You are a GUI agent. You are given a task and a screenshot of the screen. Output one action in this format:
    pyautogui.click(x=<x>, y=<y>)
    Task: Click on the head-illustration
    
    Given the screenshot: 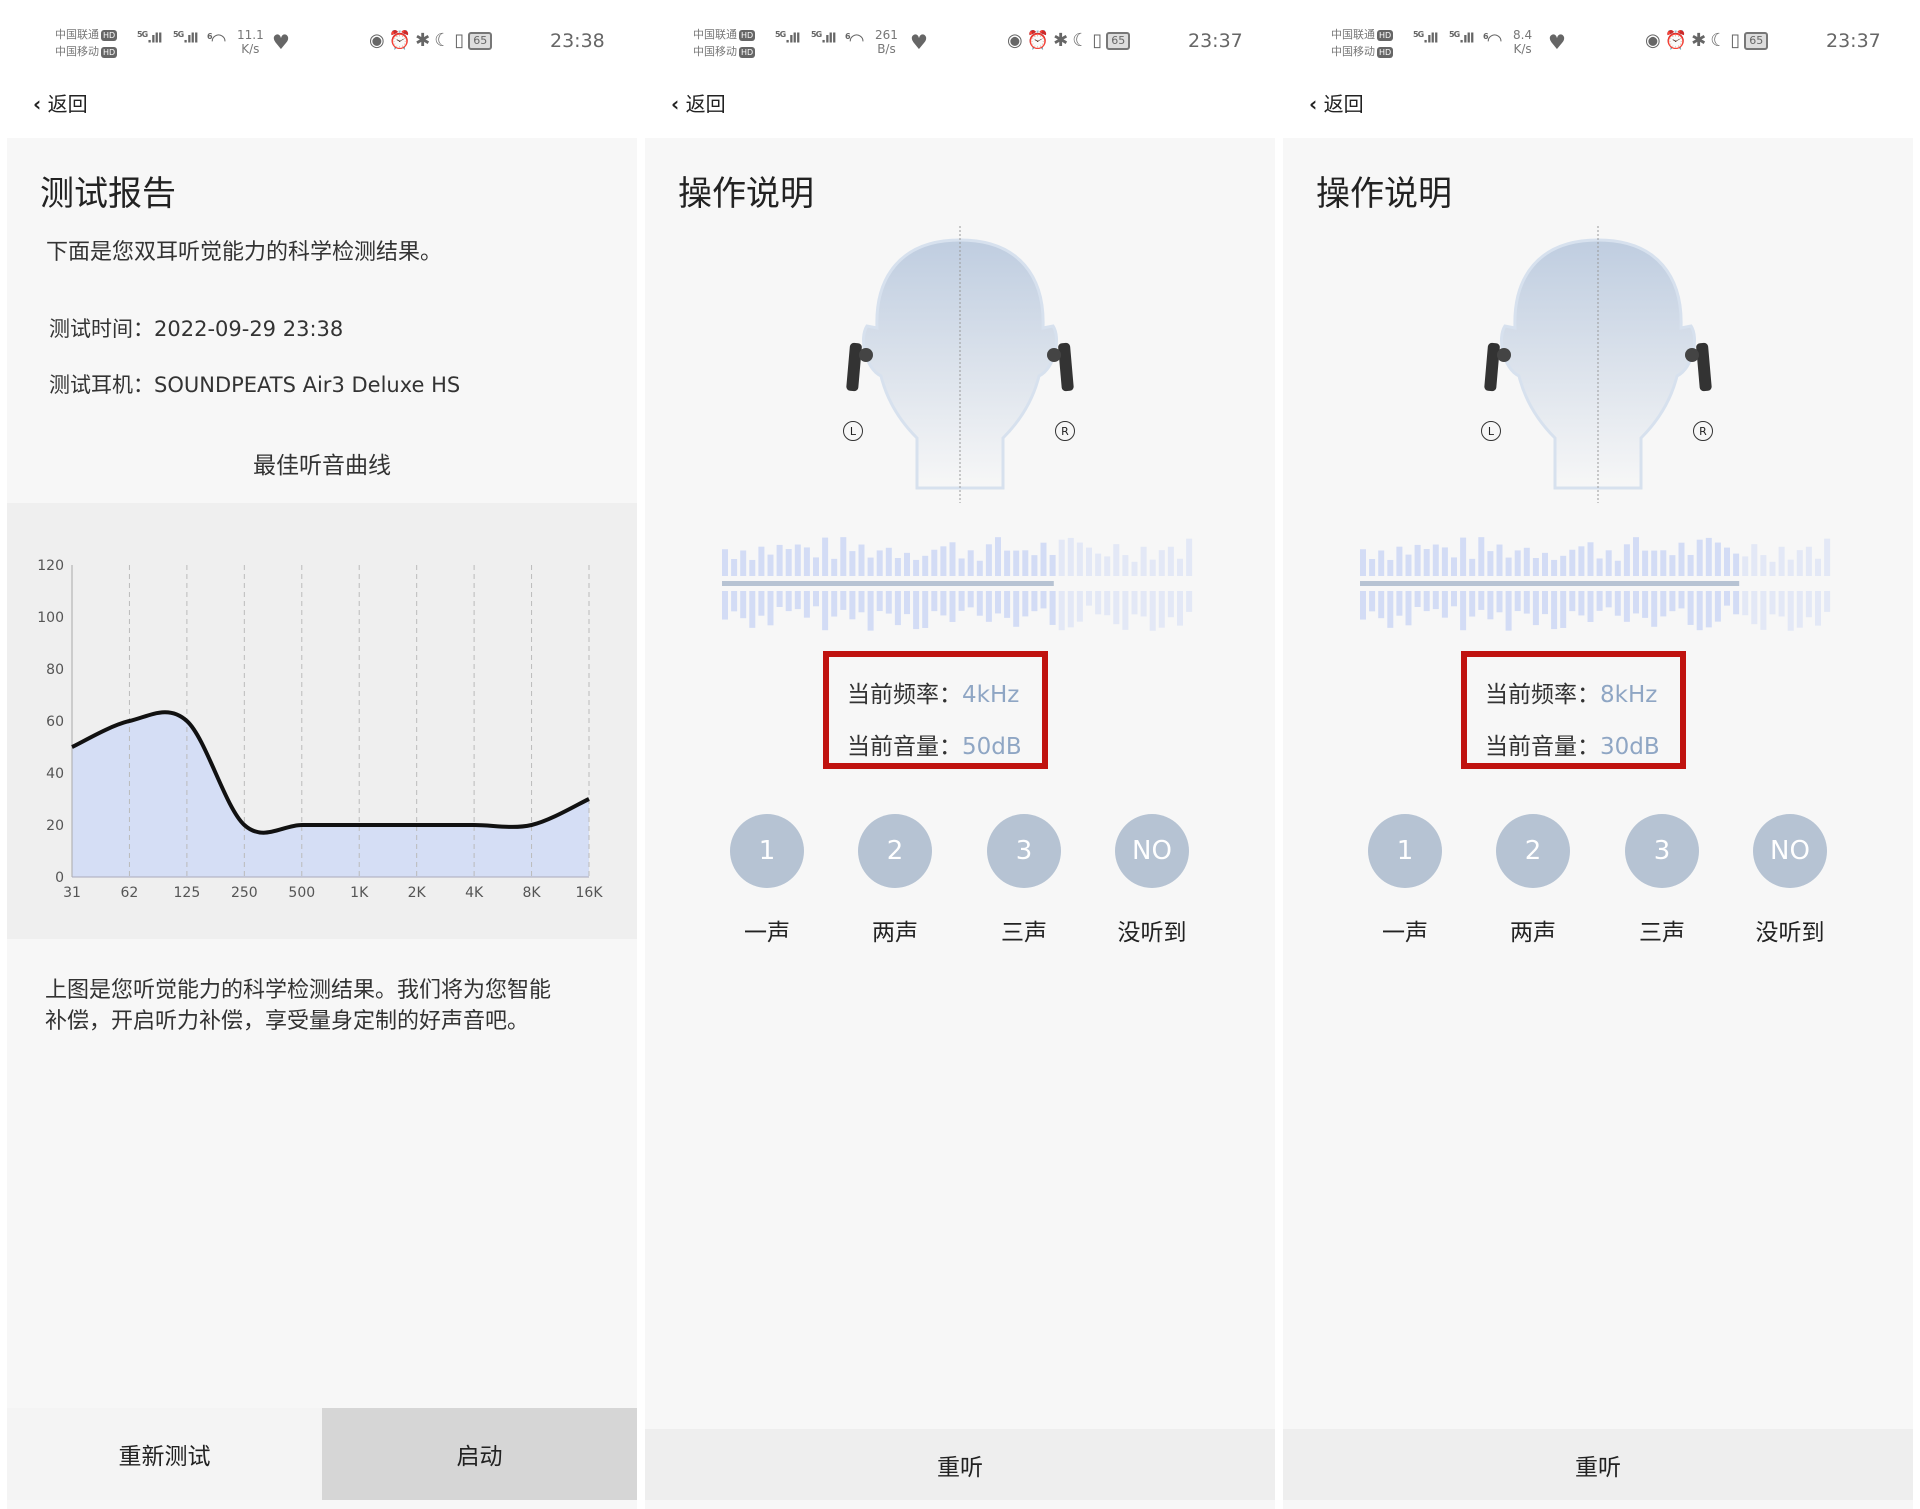 What is the action you would take?
    pyautogui.click(x=1598, y=364)
    